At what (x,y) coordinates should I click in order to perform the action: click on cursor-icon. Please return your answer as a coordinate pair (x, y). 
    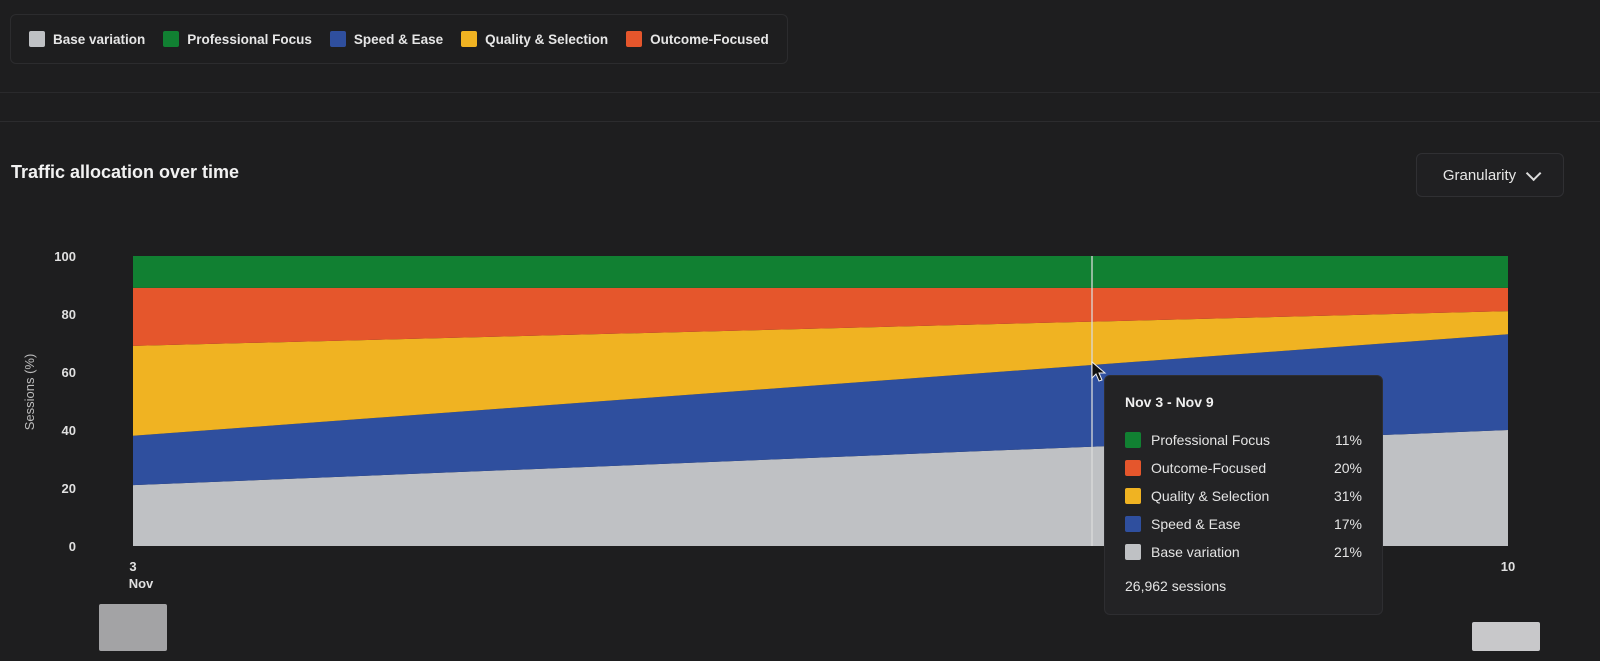
    Looking at the image, I should click on (1099, 371).